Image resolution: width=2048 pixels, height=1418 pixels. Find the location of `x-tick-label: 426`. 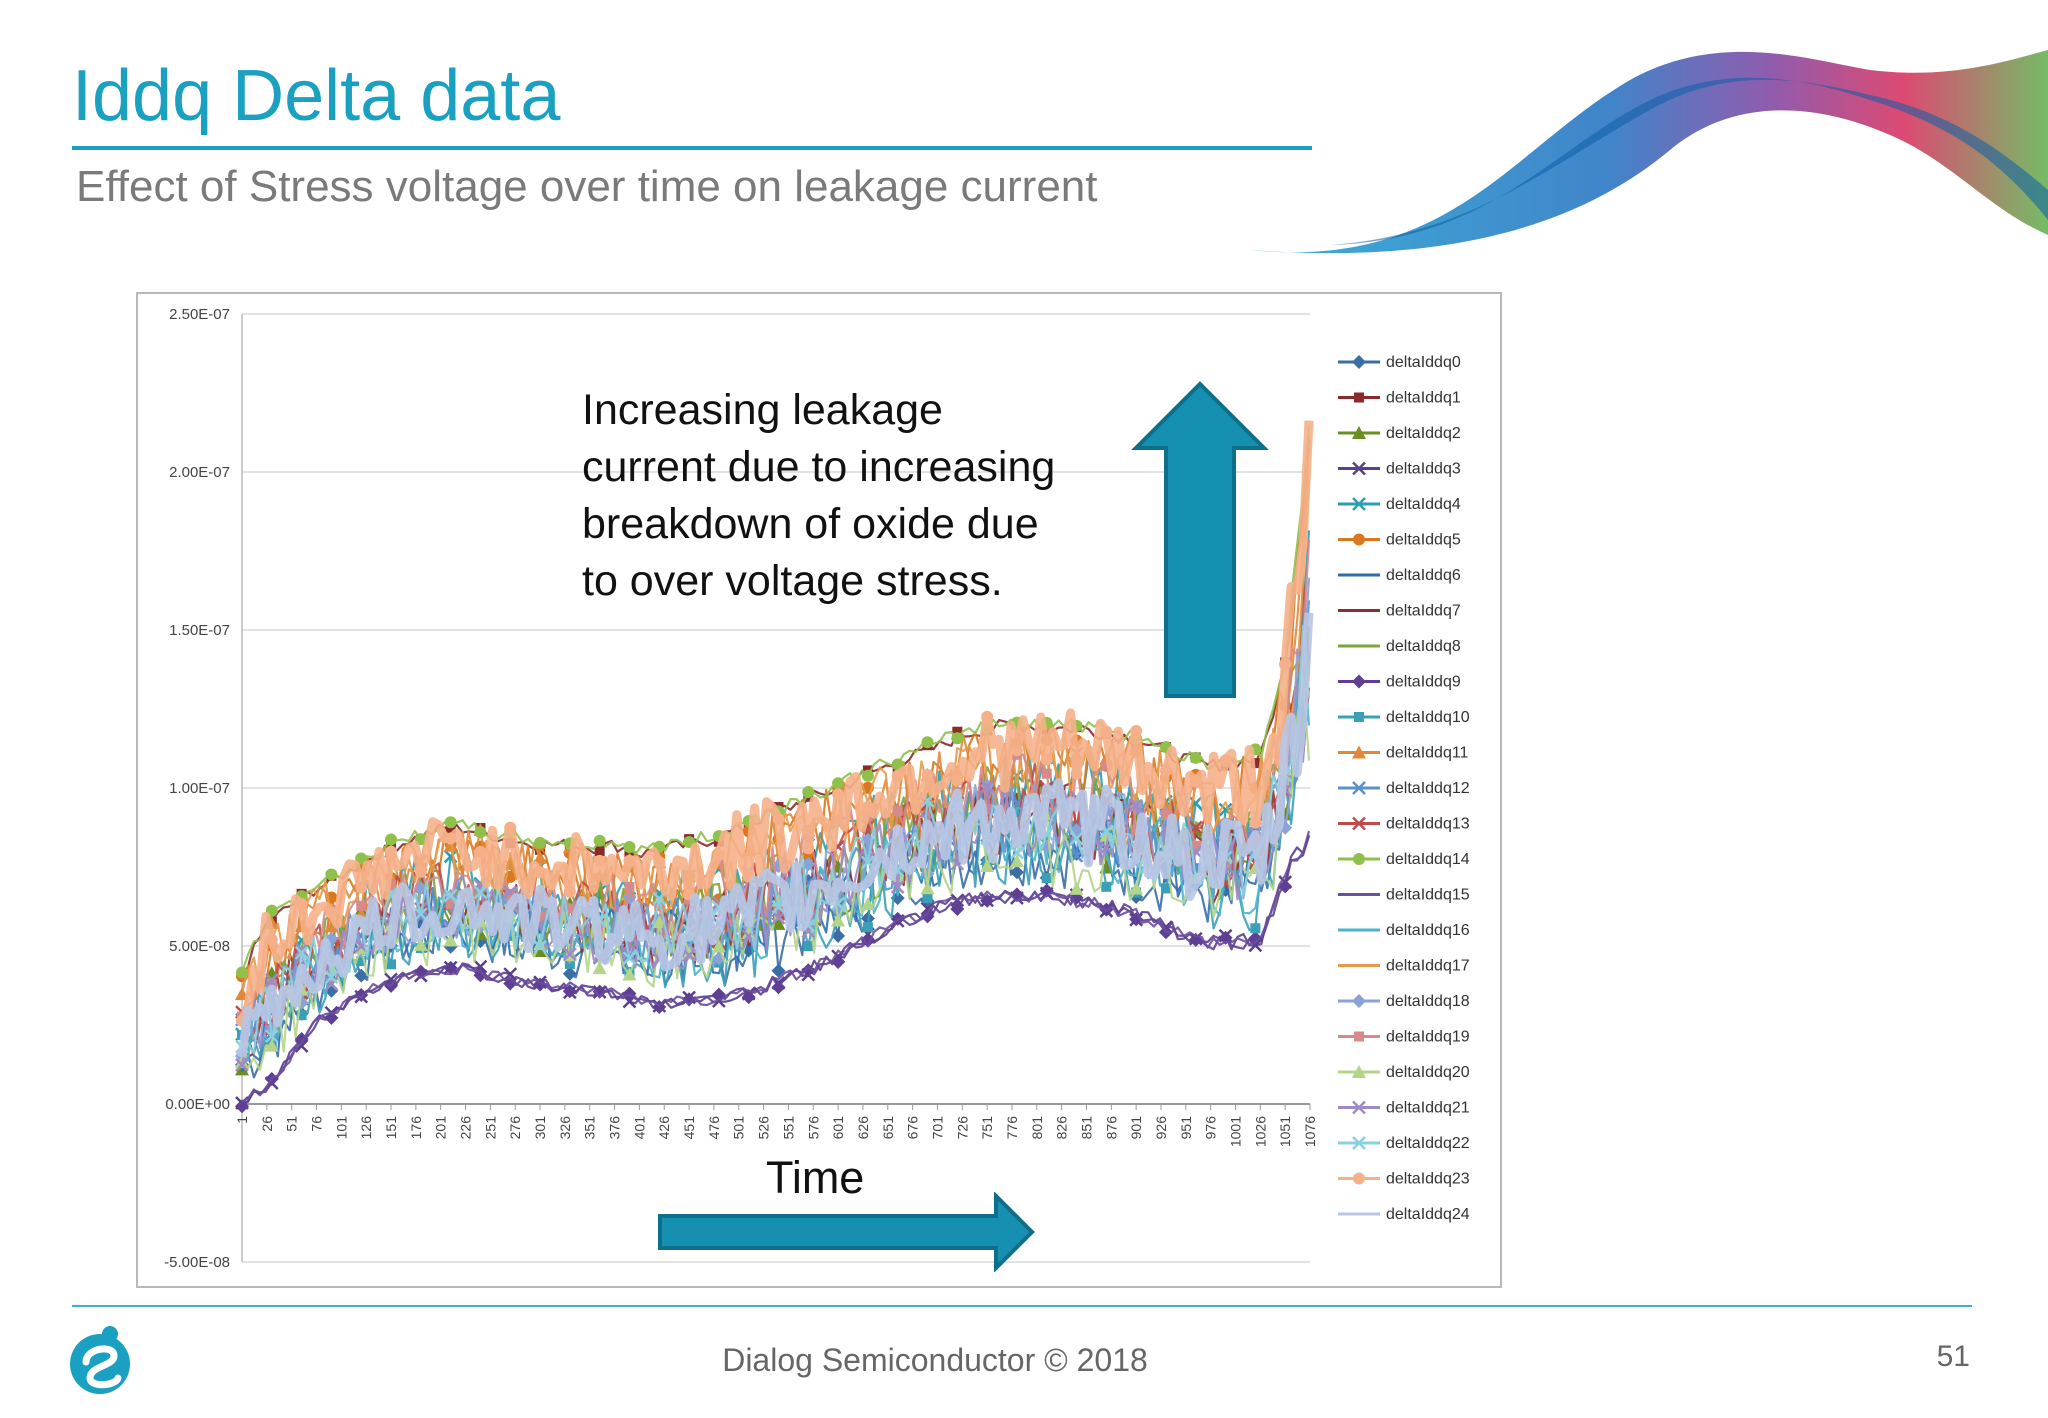

x-tick-label: 426 is located at coordinates (664, 1128).